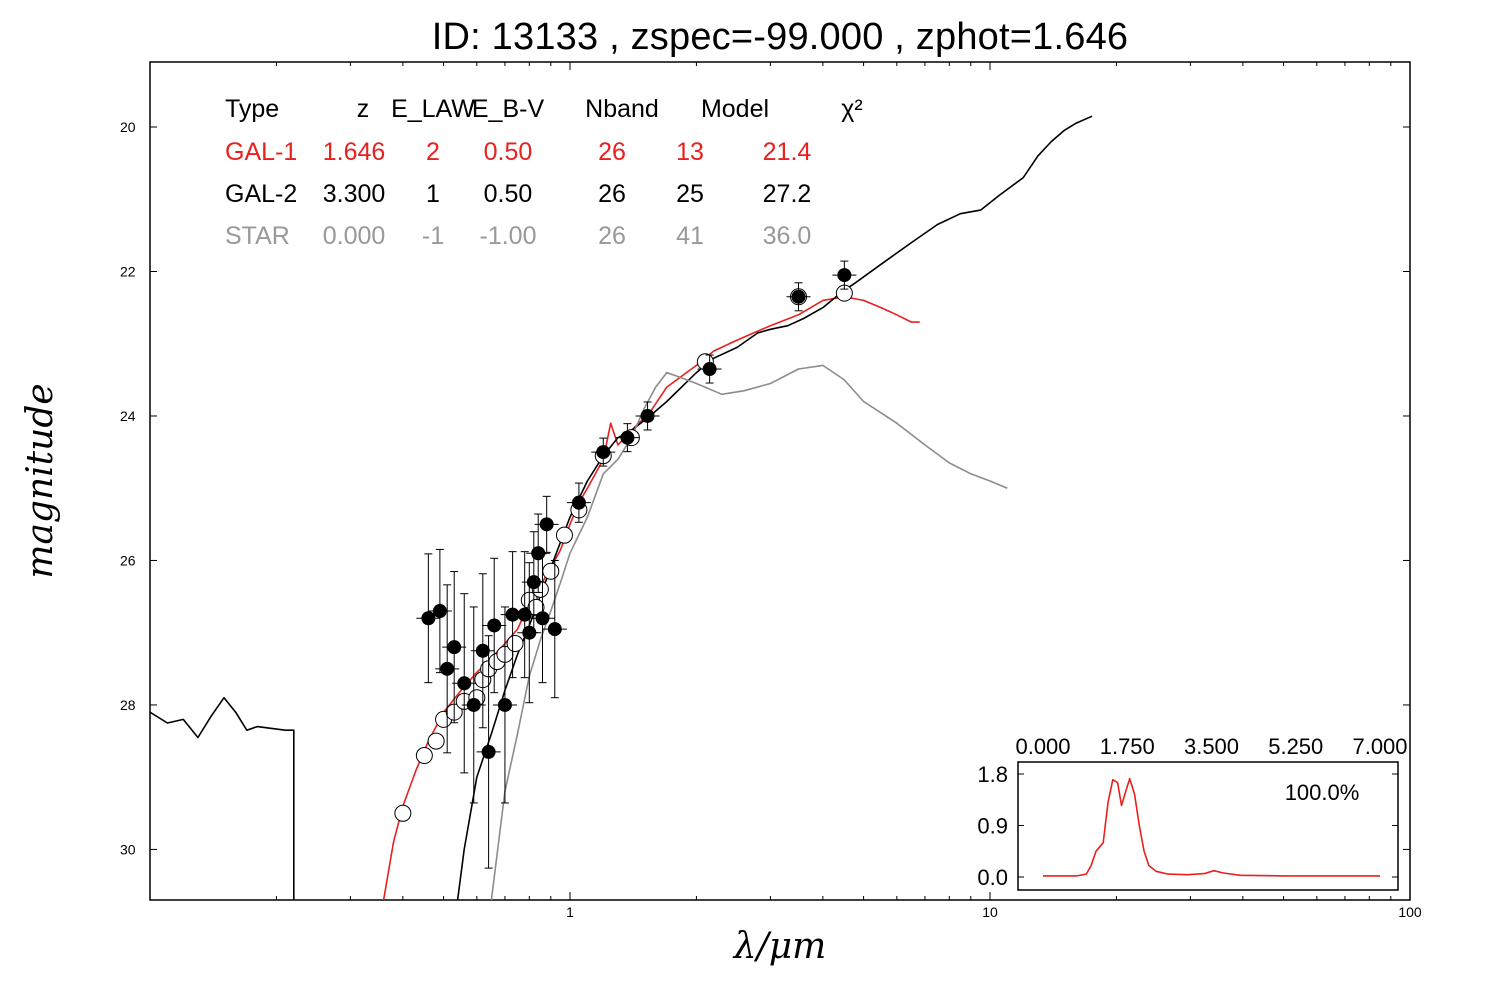  Describe the element at coordinates (433, 152) in the screenshot. I see `fit-table-cell-elaw: 2` at that location.